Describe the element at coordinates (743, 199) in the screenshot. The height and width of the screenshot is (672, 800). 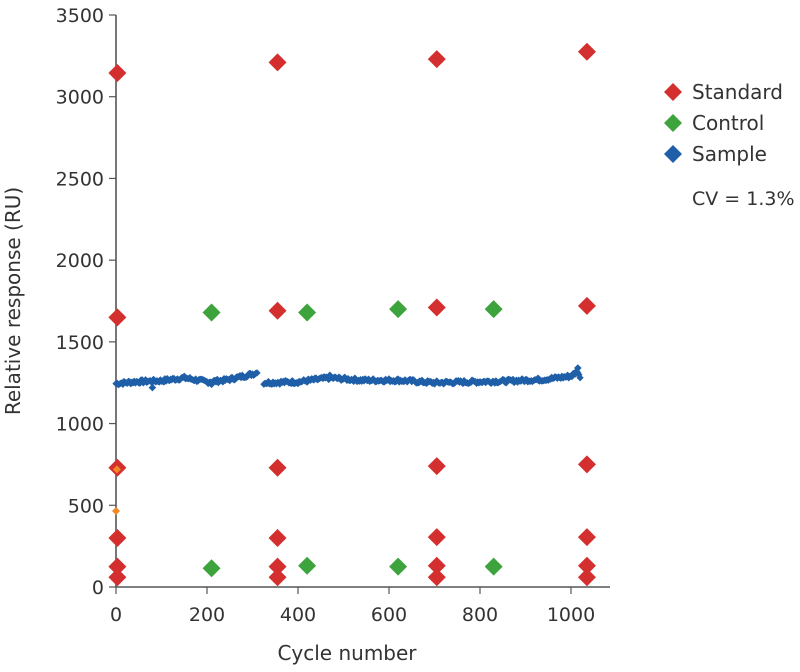
I see `cv-annotation: CV = 1.3%` at that location.